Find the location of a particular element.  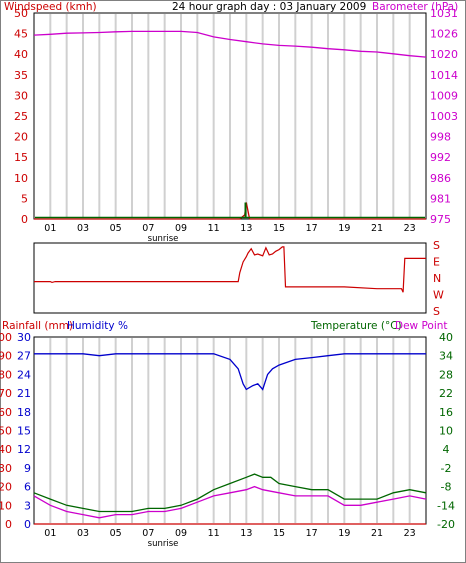

barometer-tick: 992 is located at coordinates (440, 157).